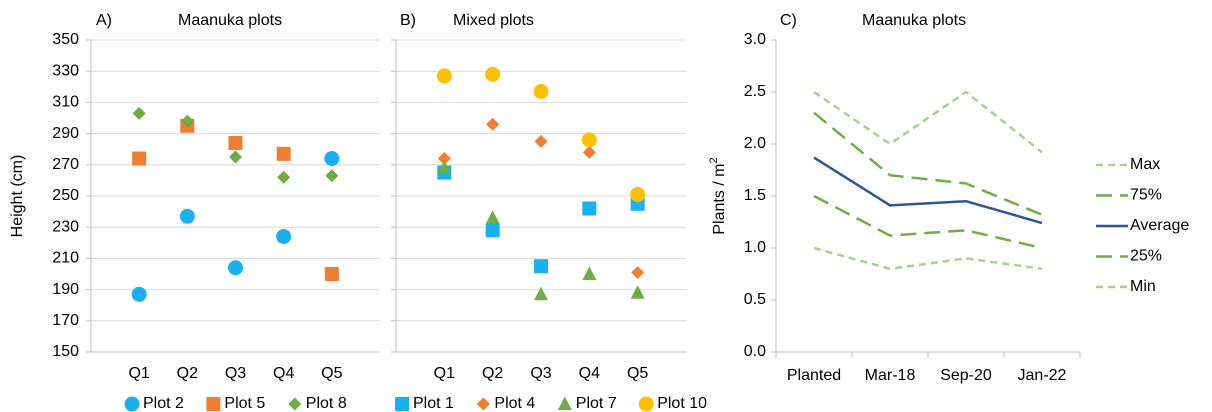 The width and height of the screenshot is (1212, 412). What do you see at coordinates (65, 164) in the screenshot?
I see `y-tick-label: 270` at bounding box center [65, 164].